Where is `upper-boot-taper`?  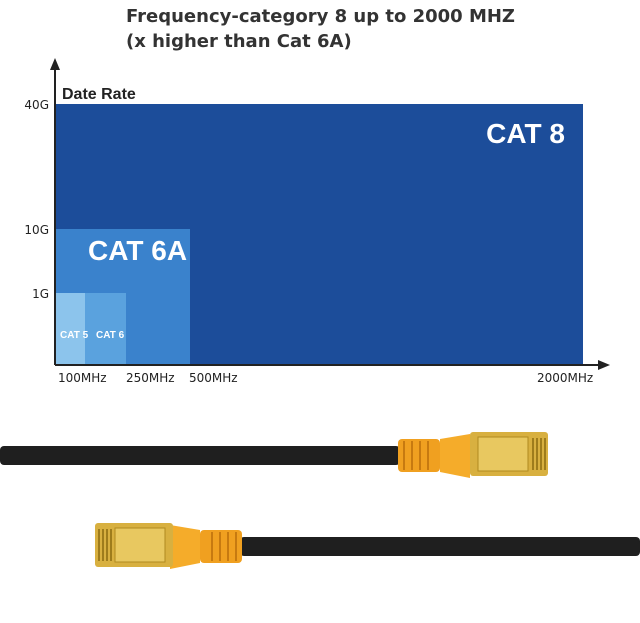
upper-boot-taper is located at coordinates (455, 456).